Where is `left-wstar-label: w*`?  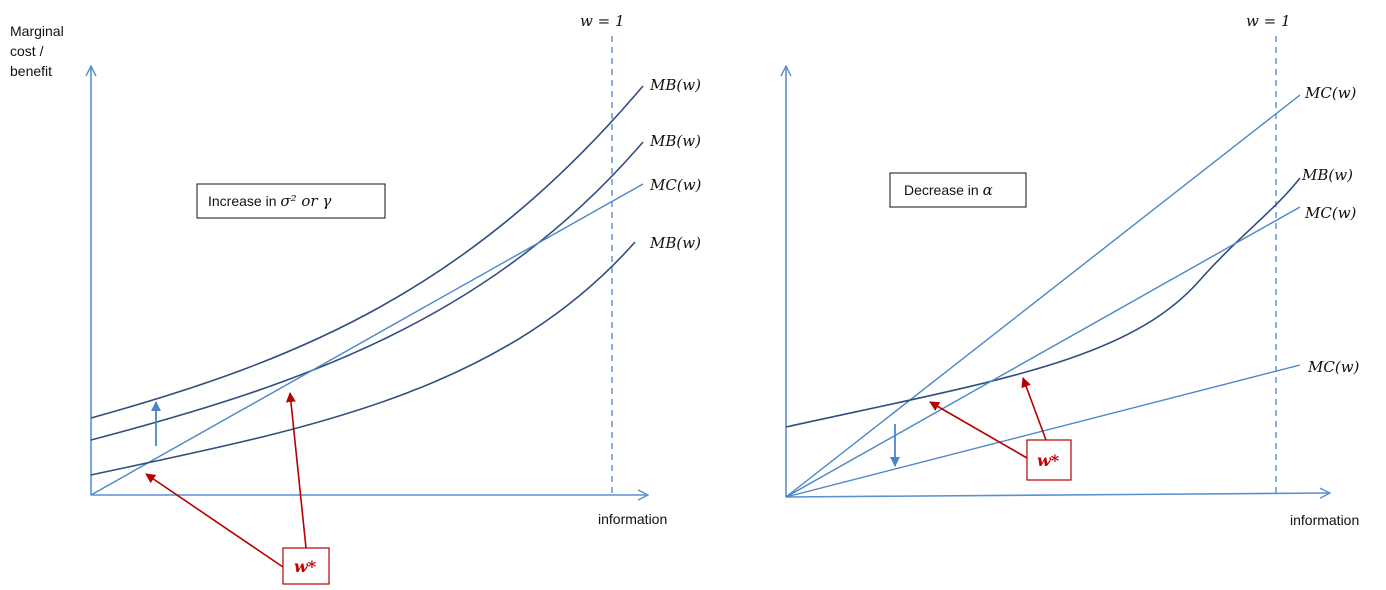 left-wstar-label: w* is located at coordinates (305, 566).